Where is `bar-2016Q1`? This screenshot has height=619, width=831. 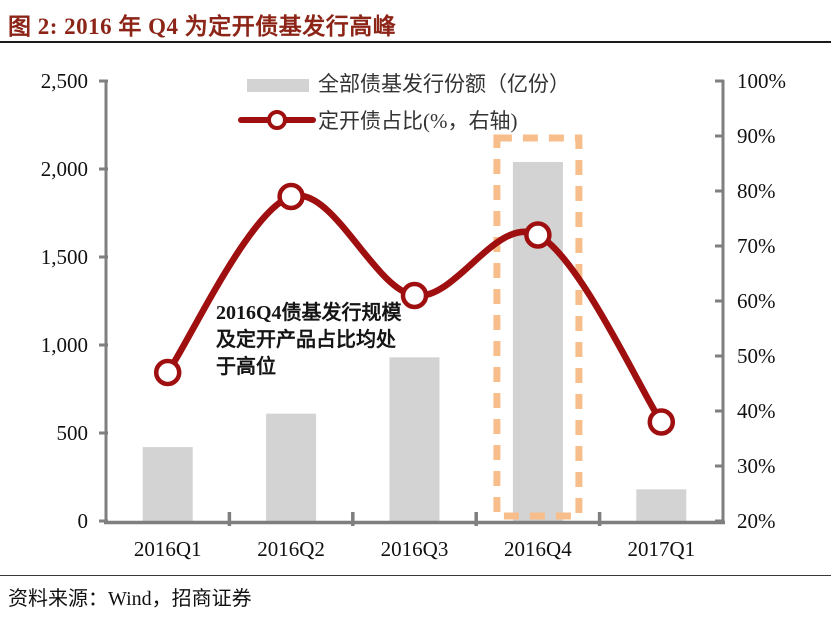
bar-2016Q1 is located at coordinates (167, 485).